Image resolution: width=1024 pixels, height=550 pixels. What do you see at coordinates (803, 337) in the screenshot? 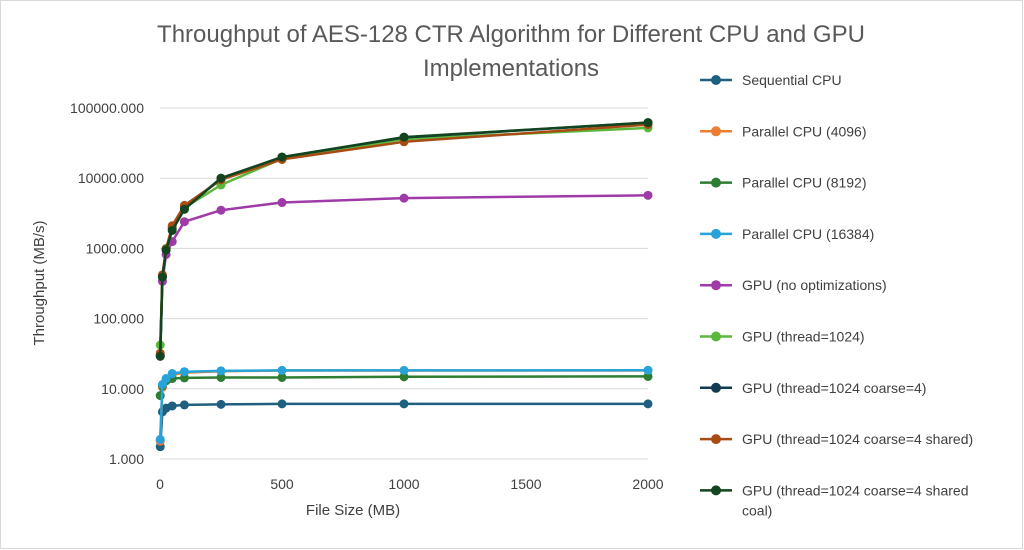
I see `legend-label: GPU (thread=1024)` at bounding box center [803, 337].